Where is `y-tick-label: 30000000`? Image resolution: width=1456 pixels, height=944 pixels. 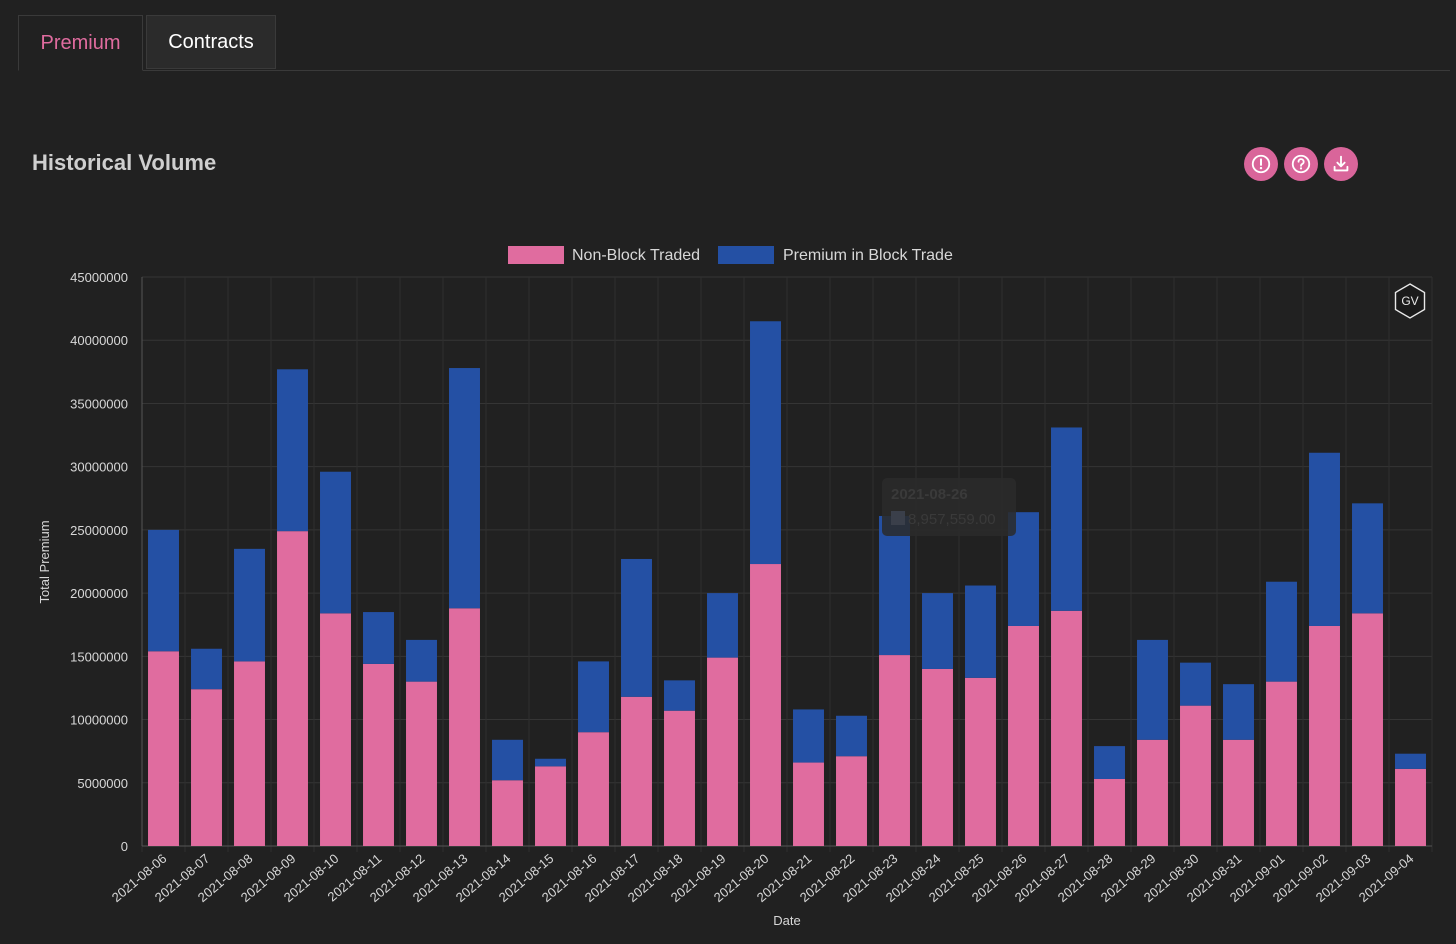
y-tick-label: 30000000 is located at coordinates (99, 467).